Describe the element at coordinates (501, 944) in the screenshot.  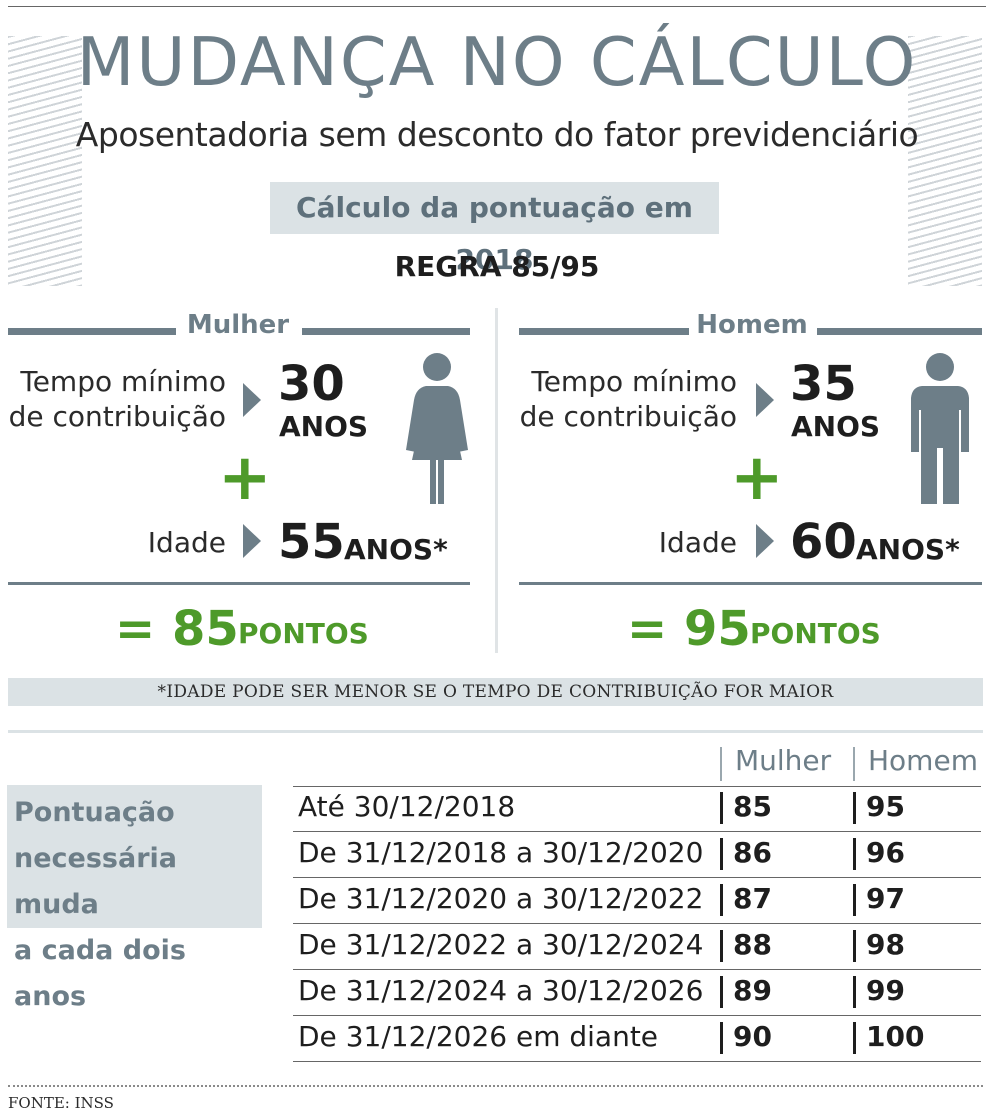
I see `table-row-period: De 31/12/2022 a 30/12/2024` at that location.